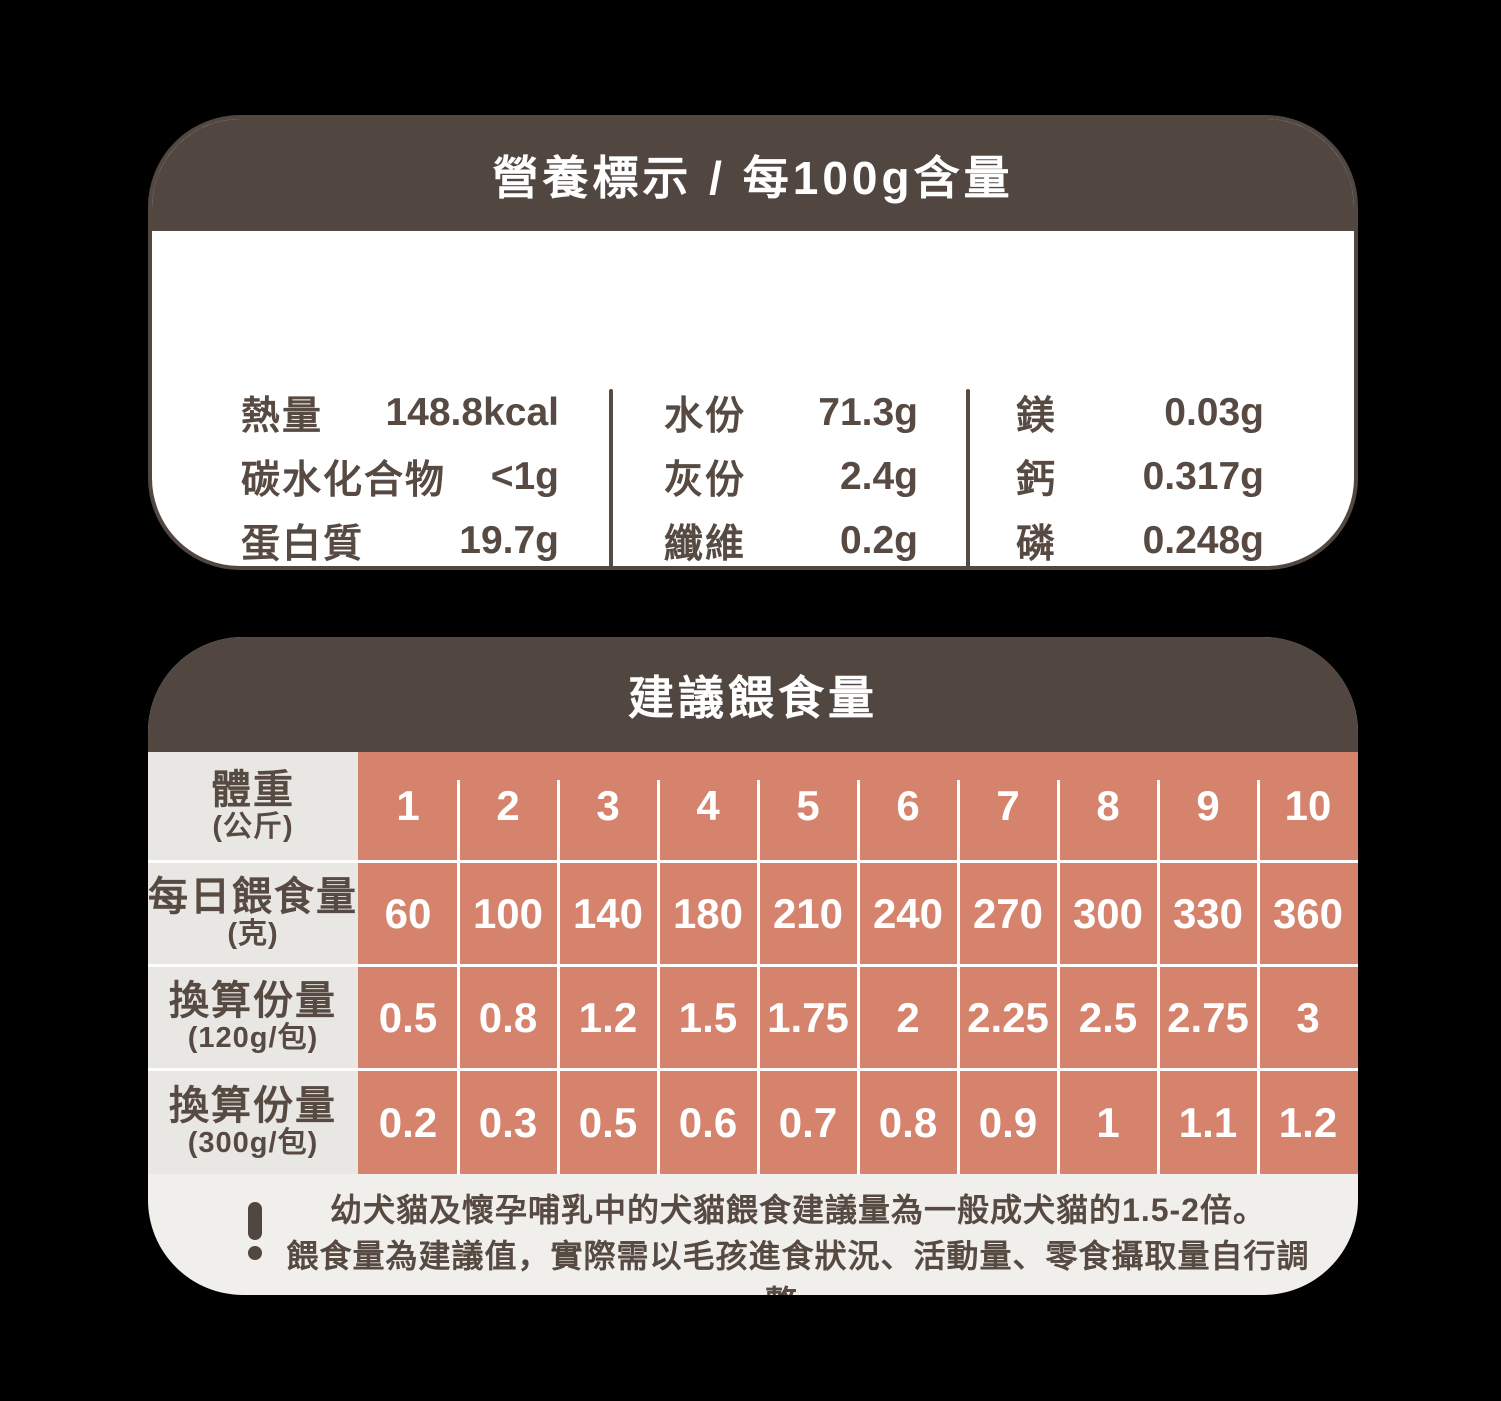 This screenshot has width=1501, height=1401. What do you see at coordinates (253, 1017) in the screenshot?
I see `row-header-packs-120g: 換算份量 (120g/包)` at bounding box center [253, 1017].